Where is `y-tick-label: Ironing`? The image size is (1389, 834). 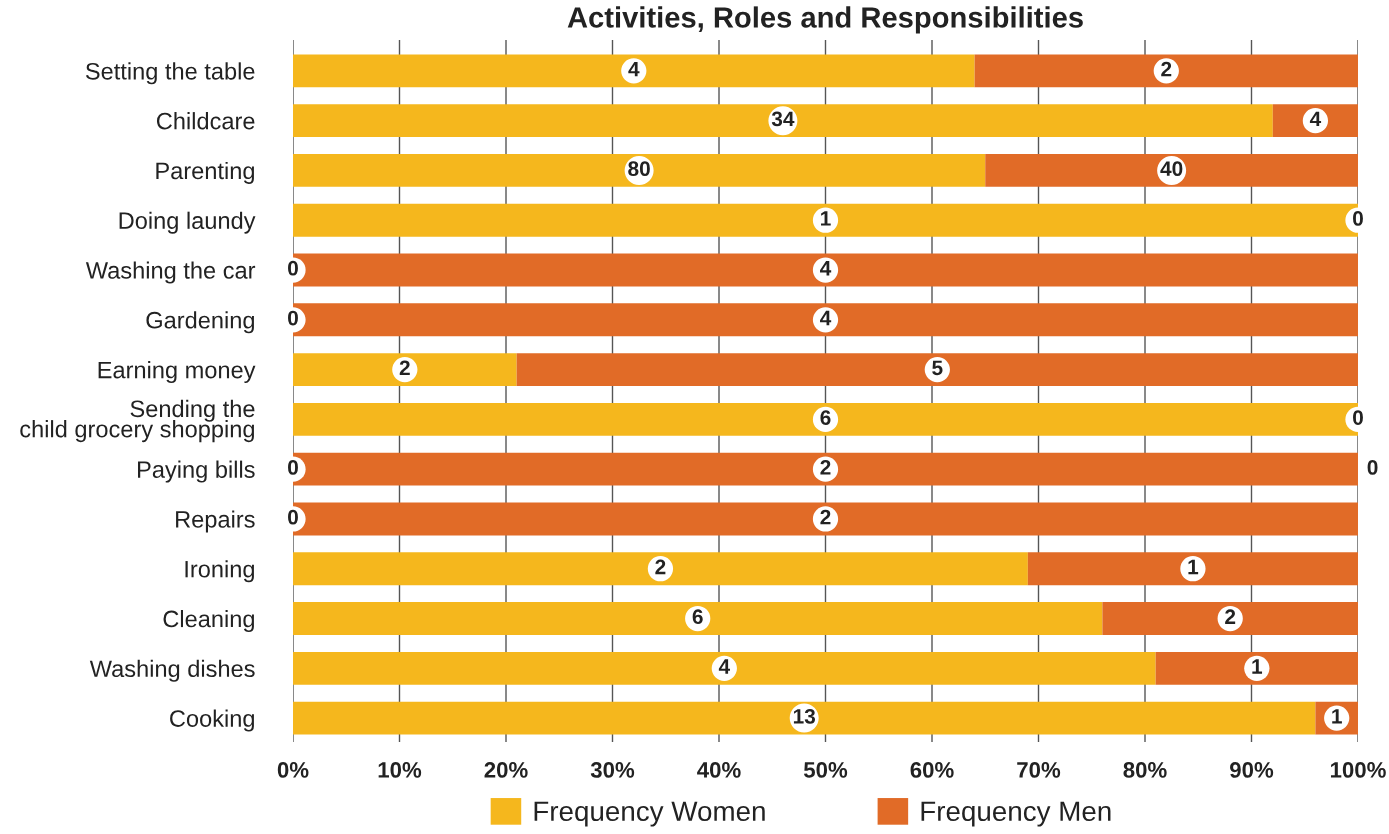
y-tick-label: Ironing is located at coordinates (219, 571).